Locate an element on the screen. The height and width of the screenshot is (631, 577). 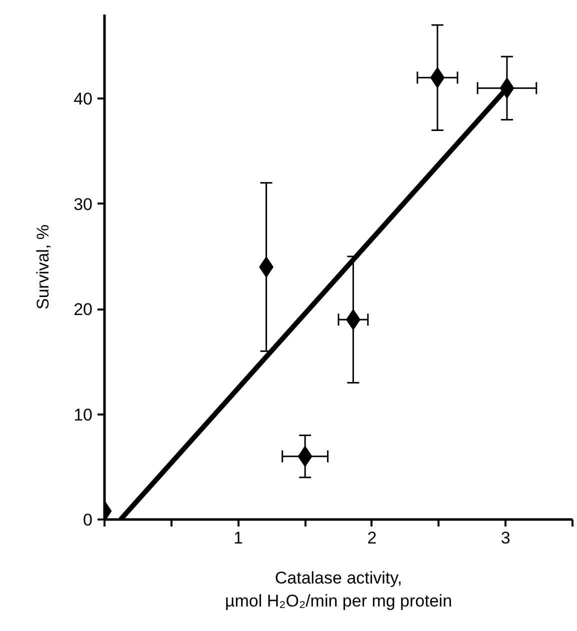
y-tick-label: 40 is located at coordinates (83, 99).